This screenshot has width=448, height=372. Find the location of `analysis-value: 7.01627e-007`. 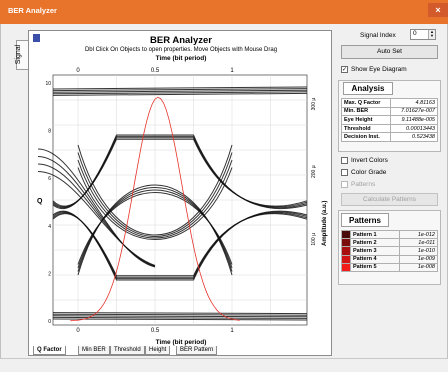

analysis-value: 7.01627e-007 is located at coordinates (414, 111).